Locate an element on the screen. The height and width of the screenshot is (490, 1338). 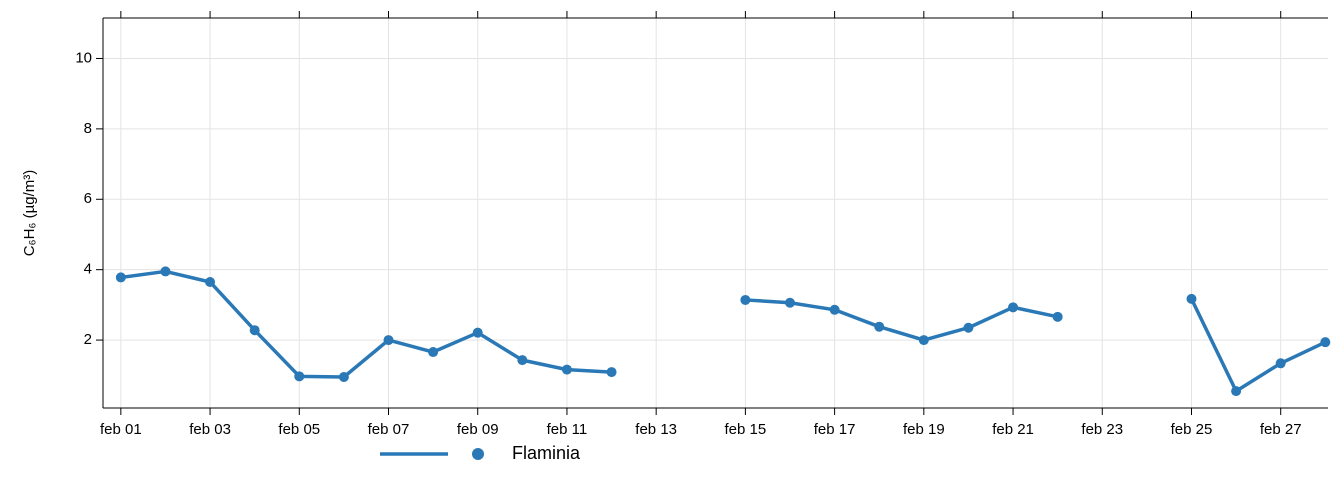
y-tick-label: 10 is located at coordinates (83, 57).